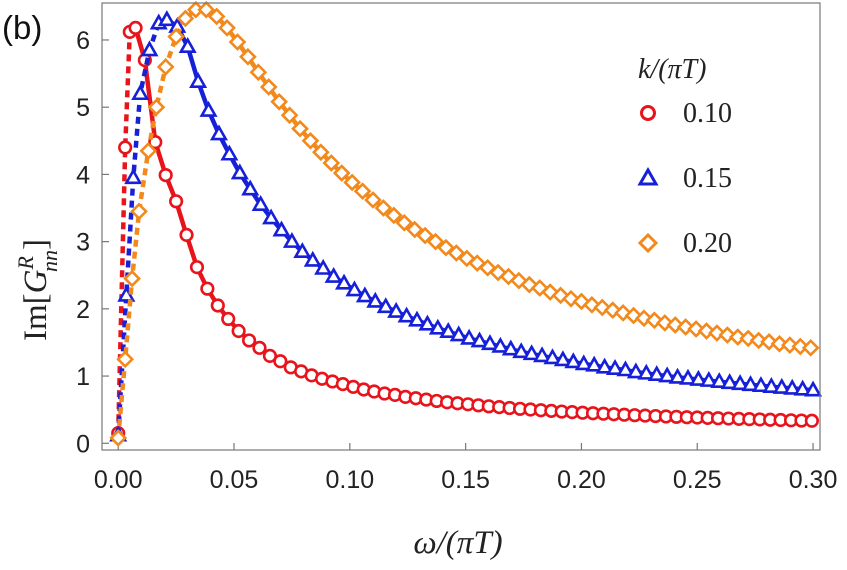 The image size is (847, 570). I want to click on y-axis-title-g: G, so click(36, 281).